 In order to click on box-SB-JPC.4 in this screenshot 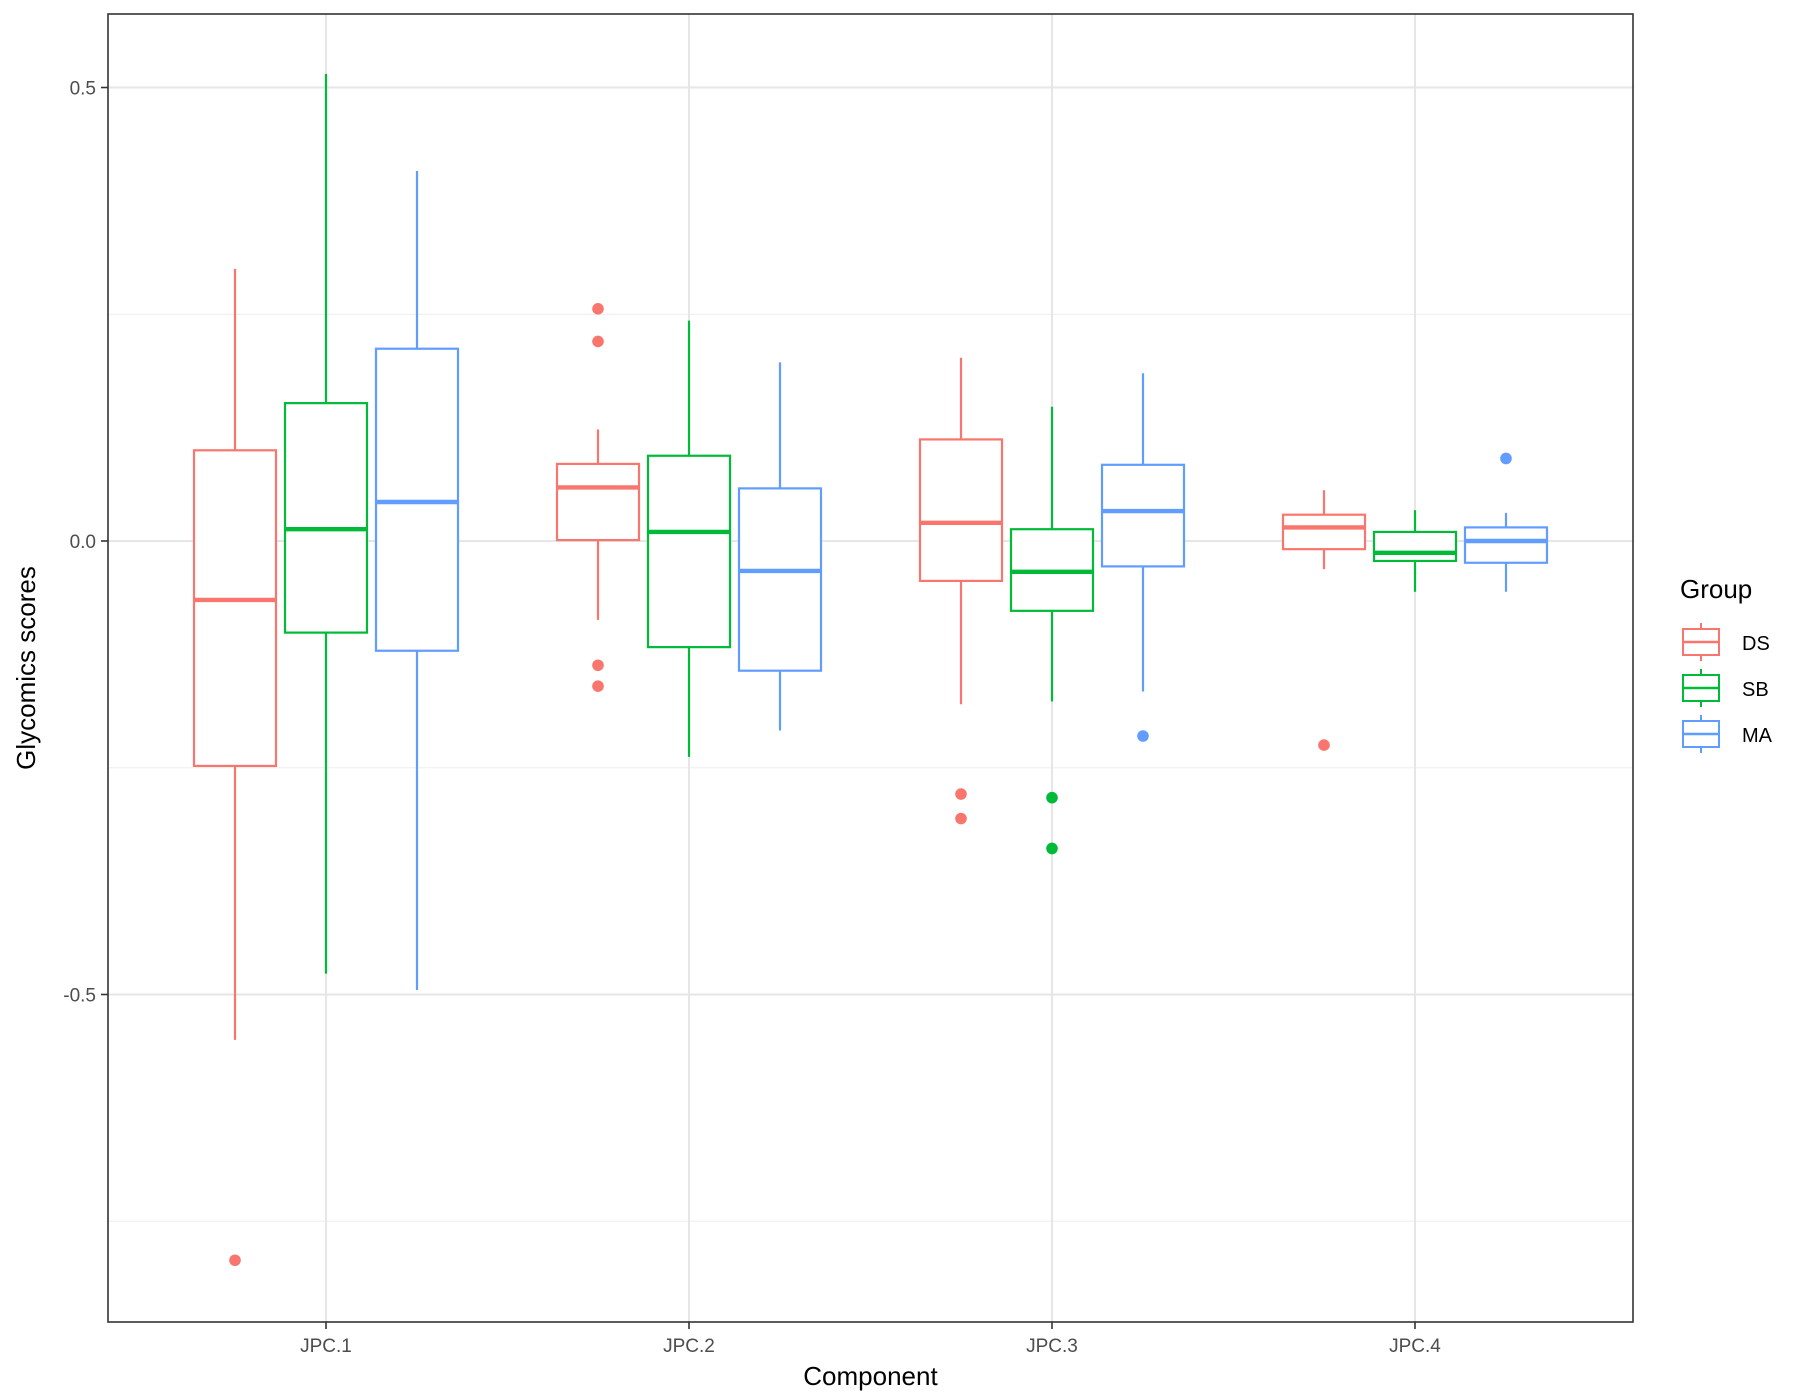, I will do `click(1415, 551)`.